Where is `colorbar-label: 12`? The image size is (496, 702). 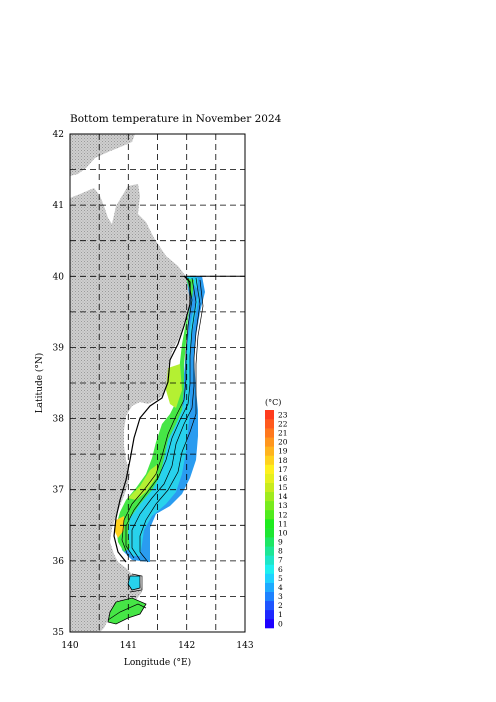
colorbar-label: 12 is located at coordinates (283, 514).